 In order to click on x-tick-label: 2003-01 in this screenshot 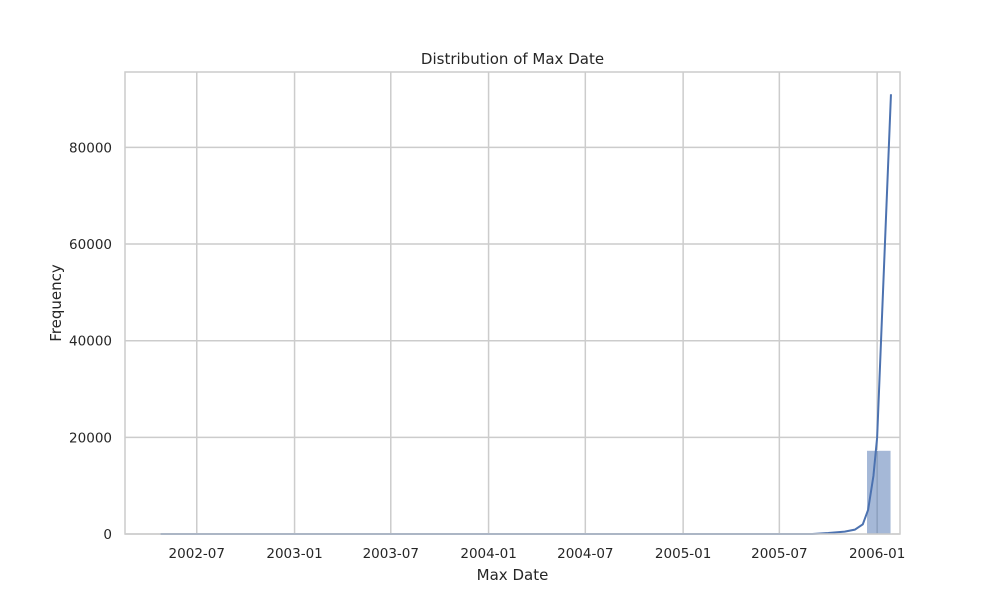, I will do `click(294, 554)`.